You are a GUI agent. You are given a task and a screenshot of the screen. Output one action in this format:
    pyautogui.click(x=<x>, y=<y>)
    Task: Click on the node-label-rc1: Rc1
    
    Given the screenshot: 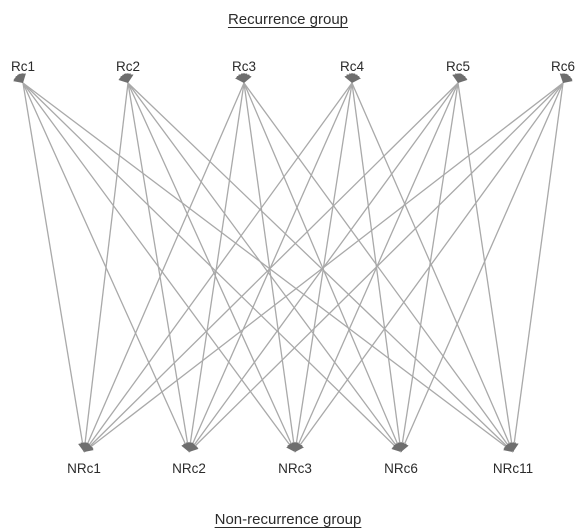 What is the action you would take?
    pyautogui.click(x=23, y=66)
    